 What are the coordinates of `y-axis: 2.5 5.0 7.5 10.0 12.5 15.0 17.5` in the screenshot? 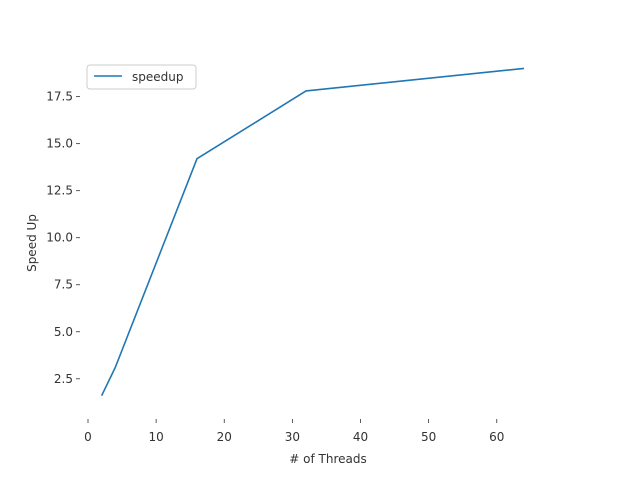 It's located at (63, 238).